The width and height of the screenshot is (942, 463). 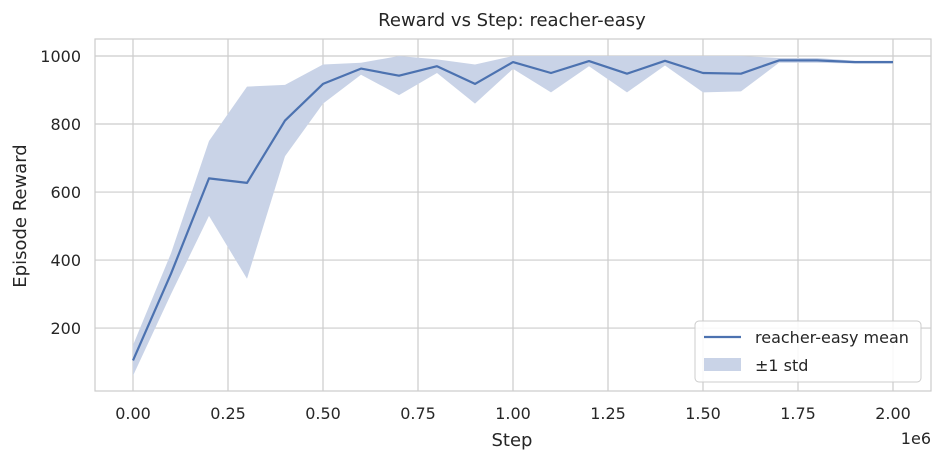 What do you see at coordinates (893, 413) in the screenshot?
I see `x-tick-label: 2.00` at bounding box center [893, 413].